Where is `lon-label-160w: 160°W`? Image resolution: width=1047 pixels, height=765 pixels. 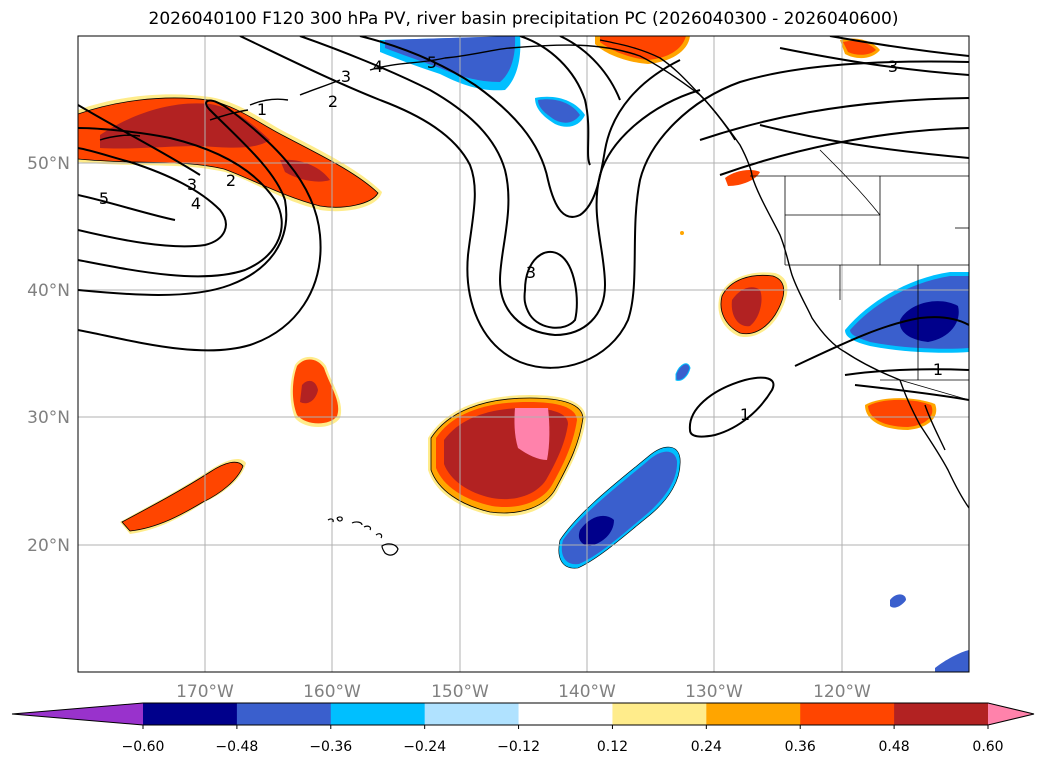
lon-label-160w: 160°W is located at coordinates (332, 692).